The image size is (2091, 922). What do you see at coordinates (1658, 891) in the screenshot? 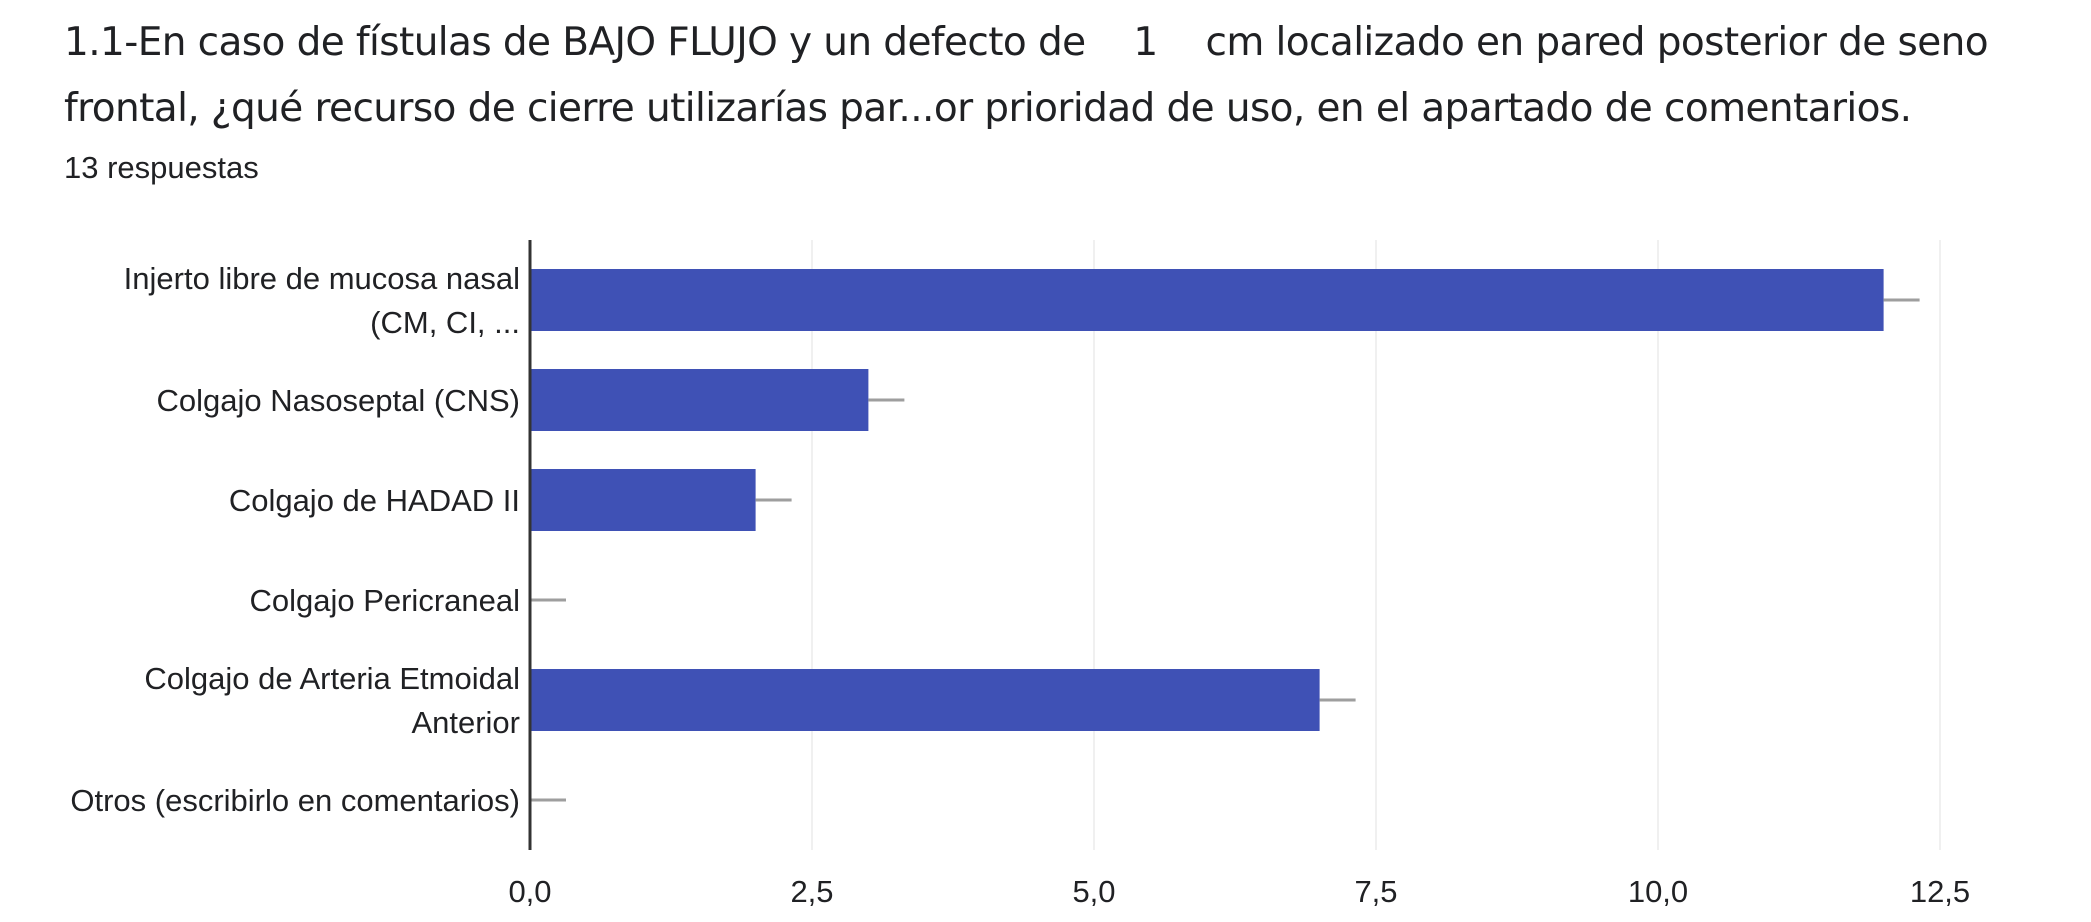
I see `x-tick-label: 10,0` at bounding box center [1658, 891].